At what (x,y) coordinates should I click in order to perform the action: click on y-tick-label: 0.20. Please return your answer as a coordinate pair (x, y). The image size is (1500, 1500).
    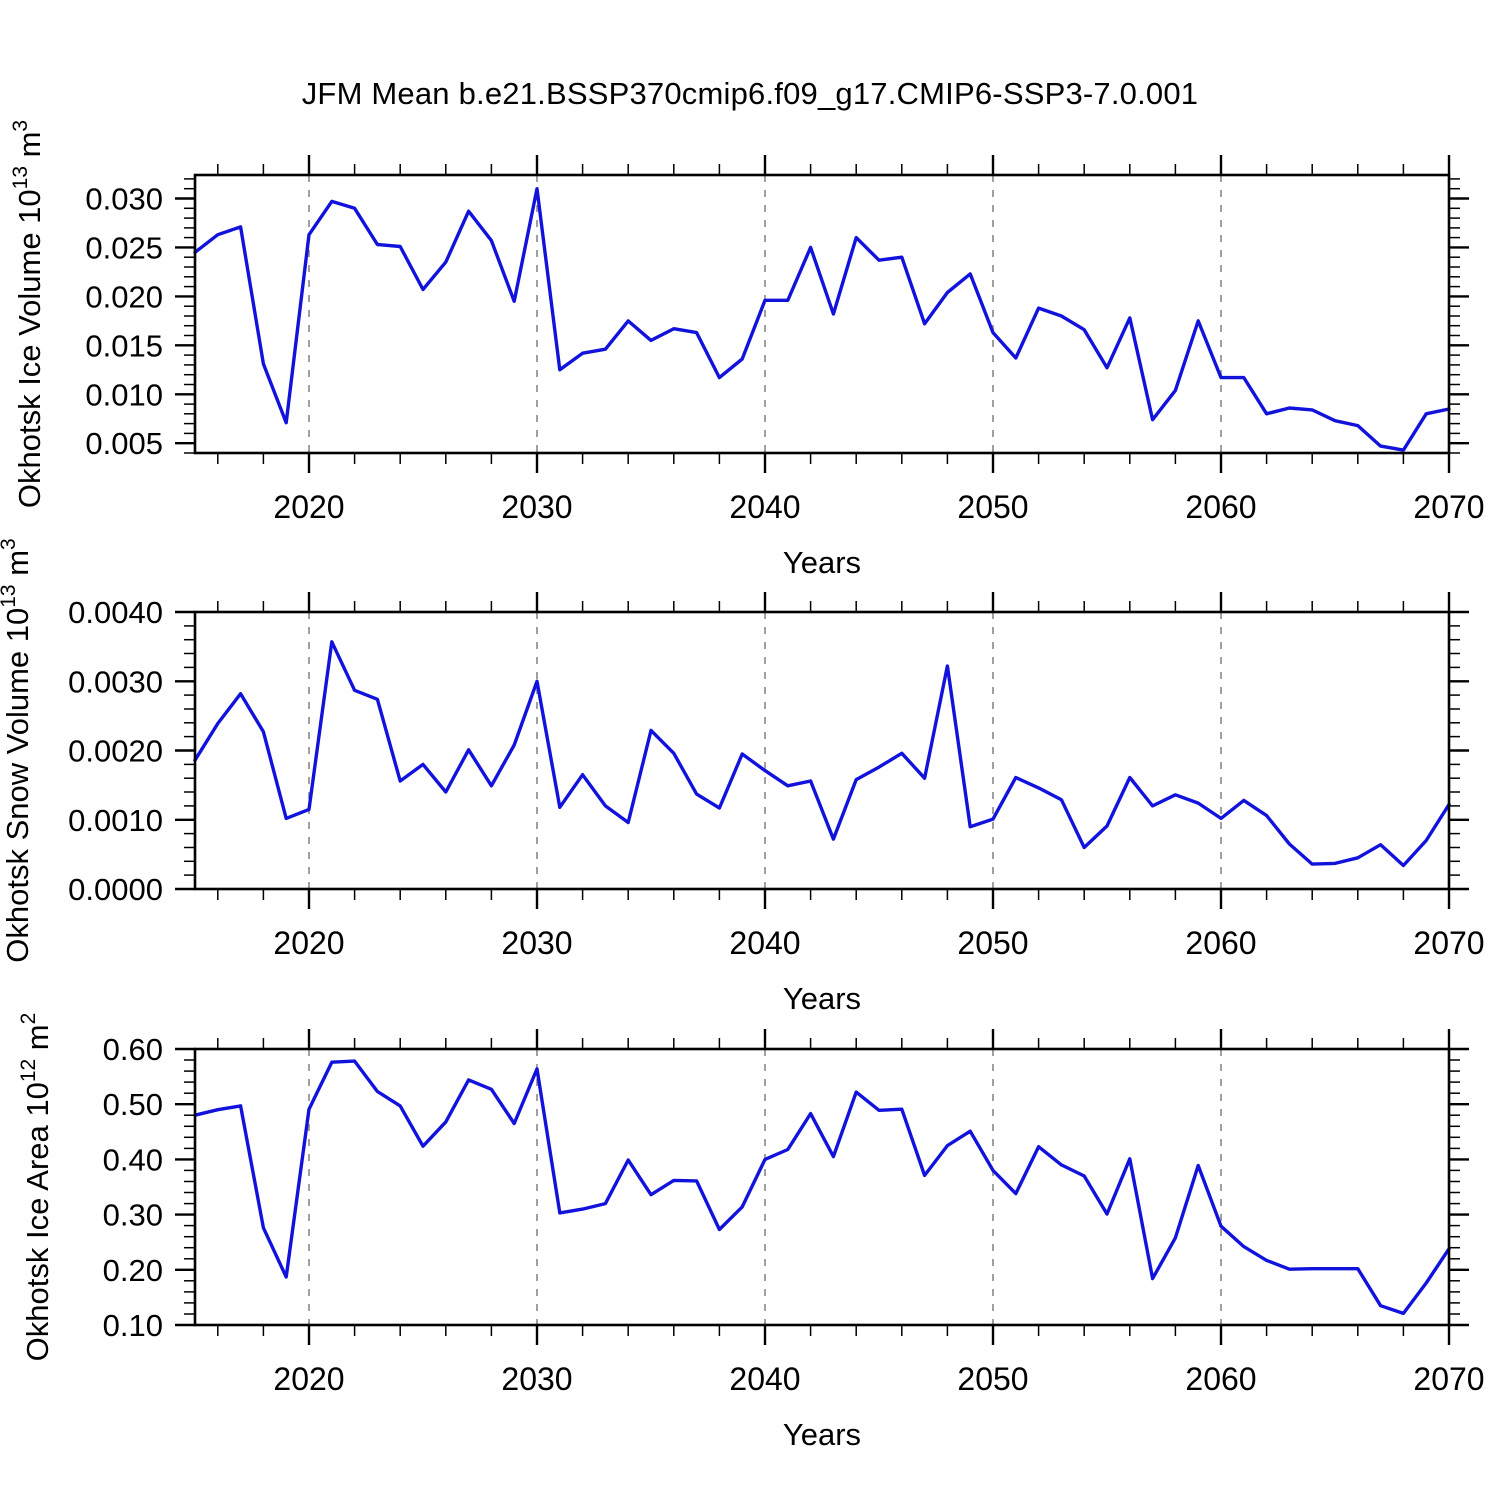
    Looking at the image, I should click on (133, 1270).